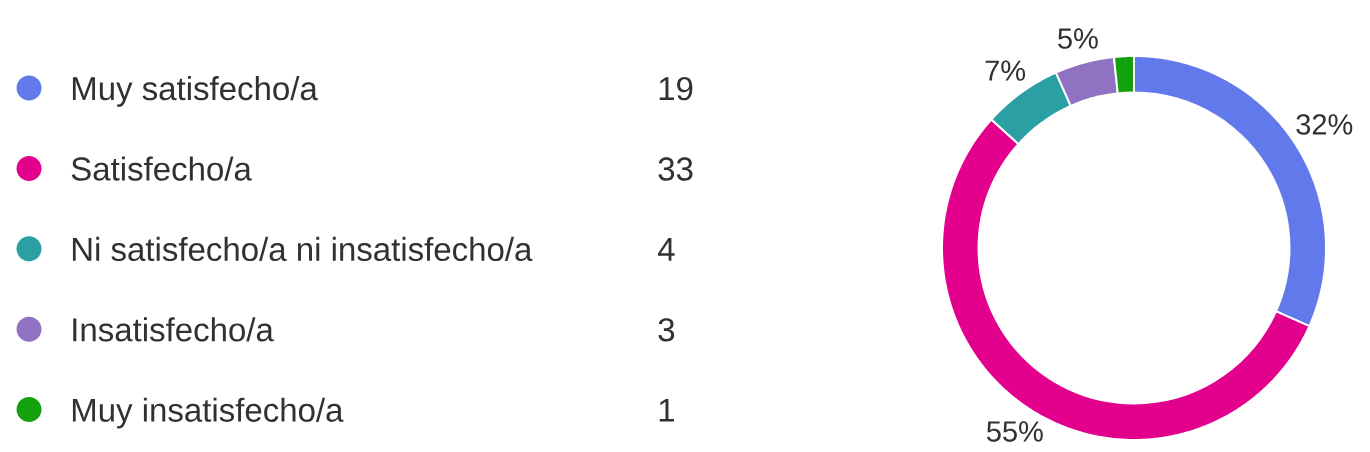 The height and width of the screenshot is (452, 1370). I want to click on text: 5%, so click(1078, 38).